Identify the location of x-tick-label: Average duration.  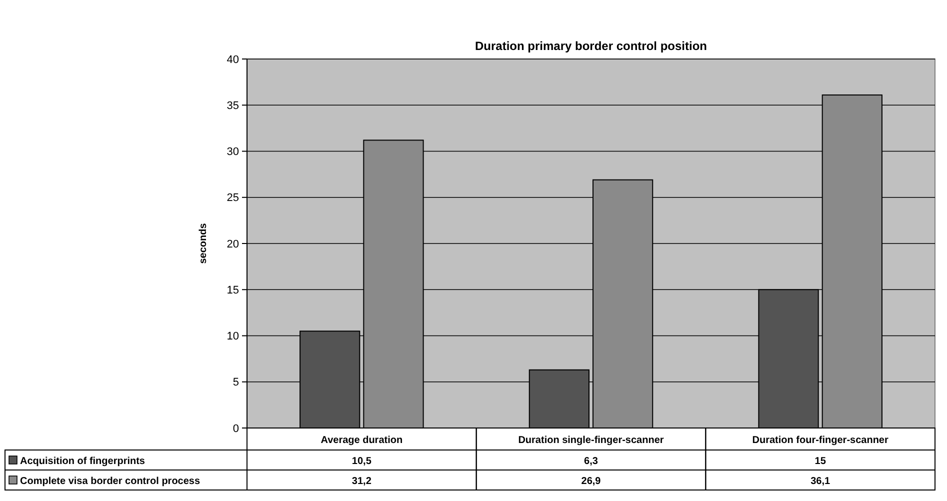
(361, 440).